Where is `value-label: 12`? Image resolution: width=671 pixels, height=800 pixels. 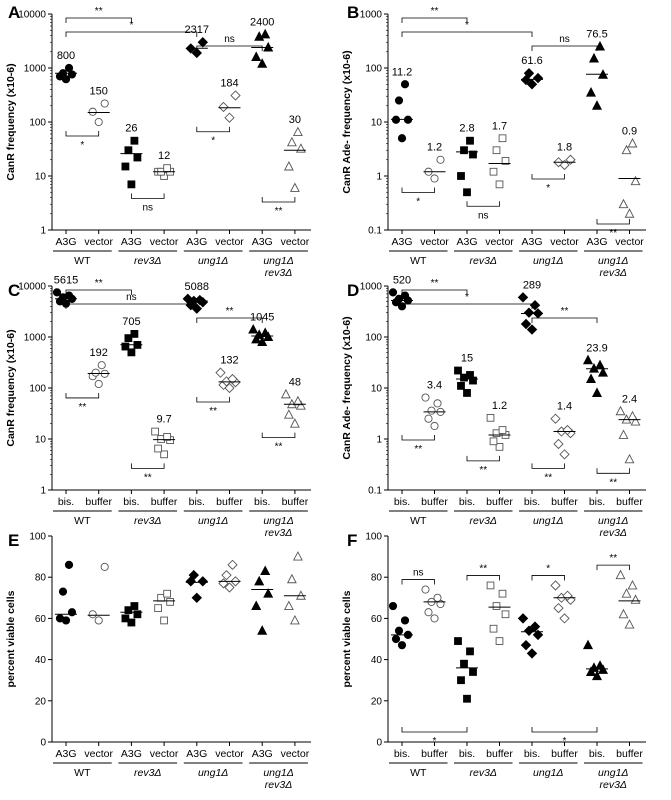 value-label: 12 is located at coordinates (164, 156).